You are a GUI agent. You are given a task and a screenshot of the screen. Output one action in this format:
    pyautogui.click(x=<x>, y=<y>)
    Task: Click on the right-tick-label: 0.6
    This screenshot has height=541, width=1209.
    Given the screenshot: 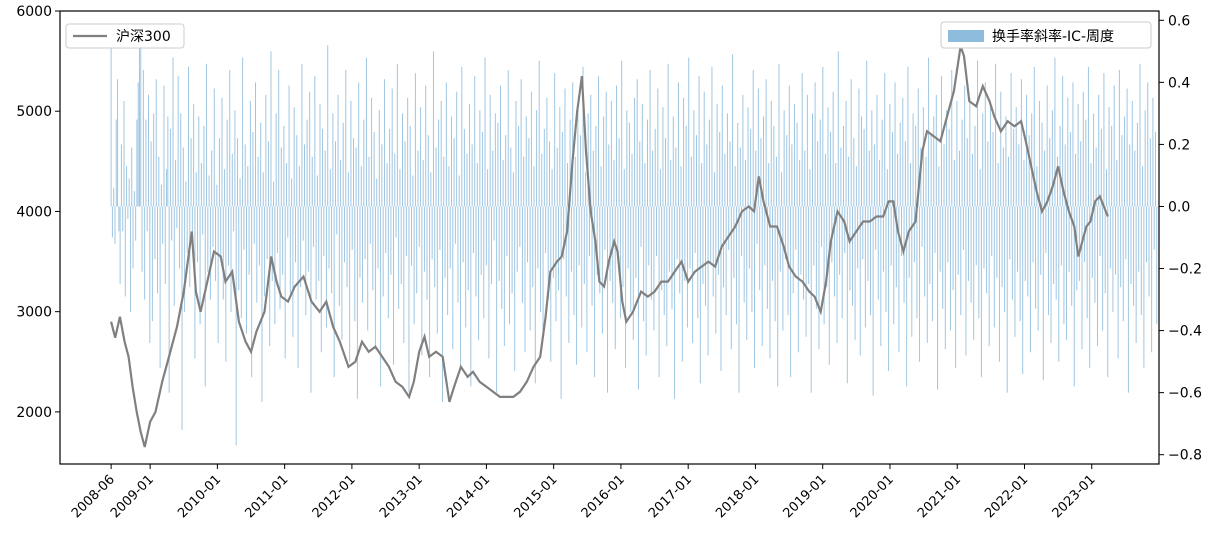 What is the action you would take?
    pyautogui.click(x=1179, y=21)
    